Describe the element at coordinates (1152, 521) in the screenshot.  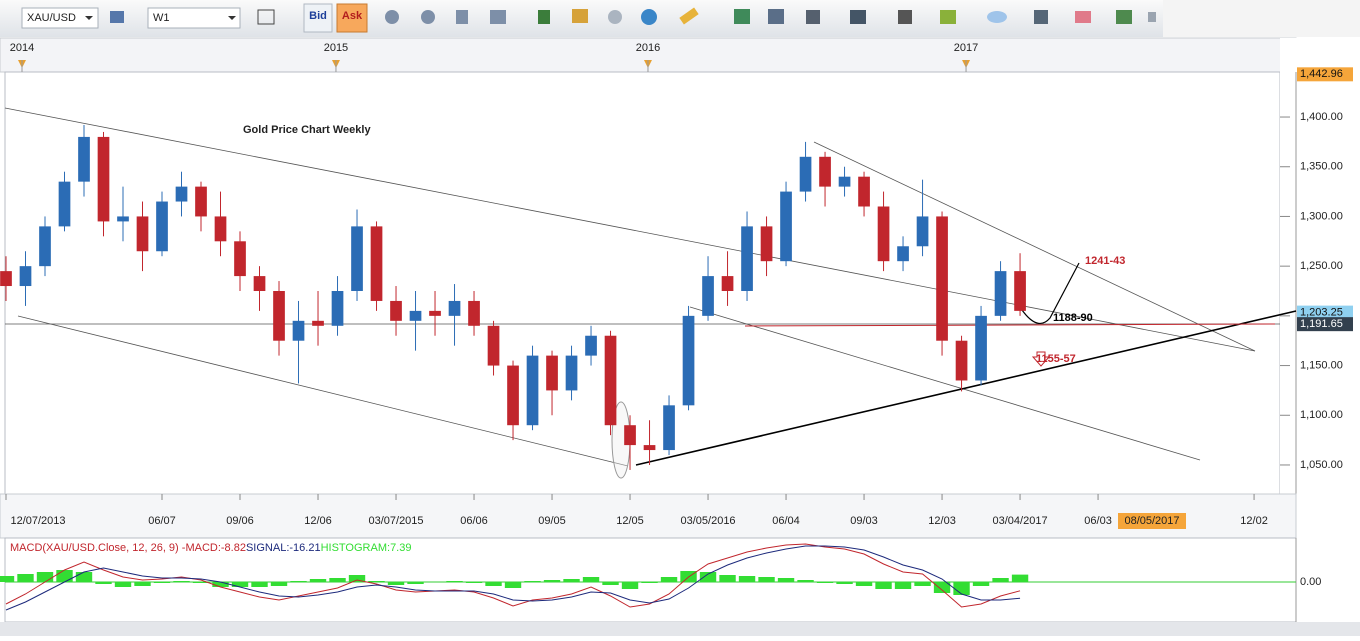
I see `cursor-date-box` at that location.